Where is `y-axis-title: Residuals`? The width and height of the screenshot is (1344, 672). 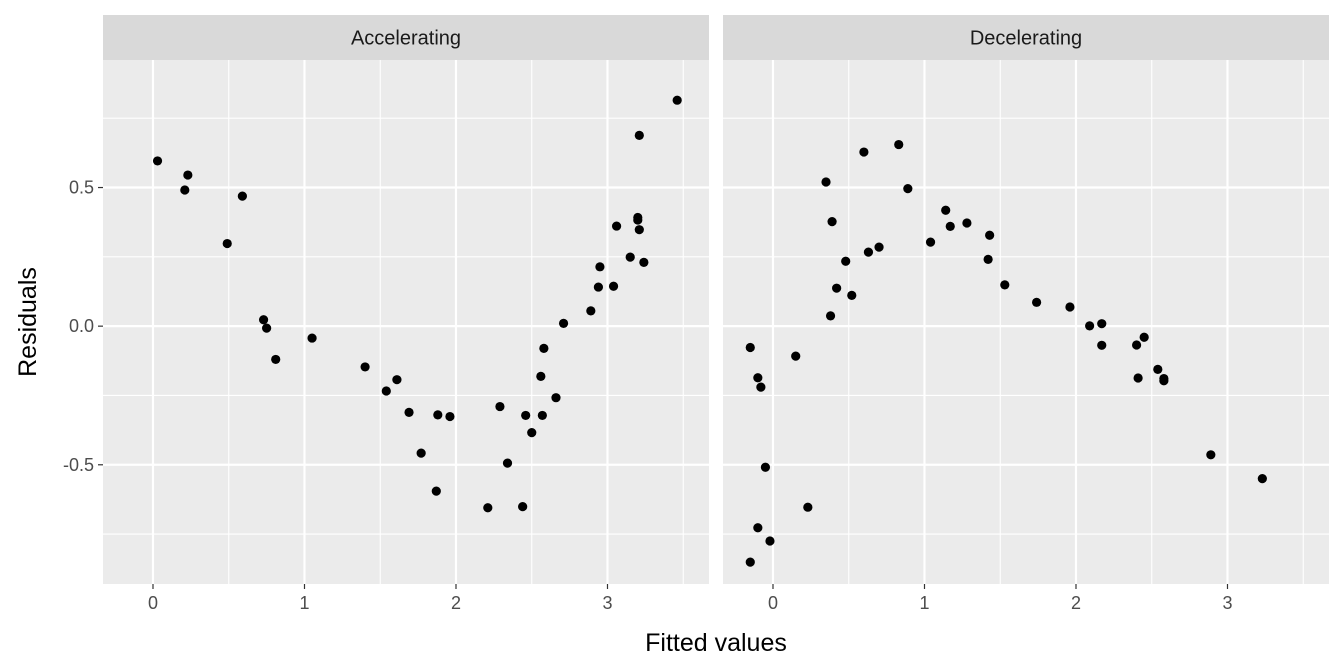
y-axis-title: Residuals is located at coordinates (28, 322).